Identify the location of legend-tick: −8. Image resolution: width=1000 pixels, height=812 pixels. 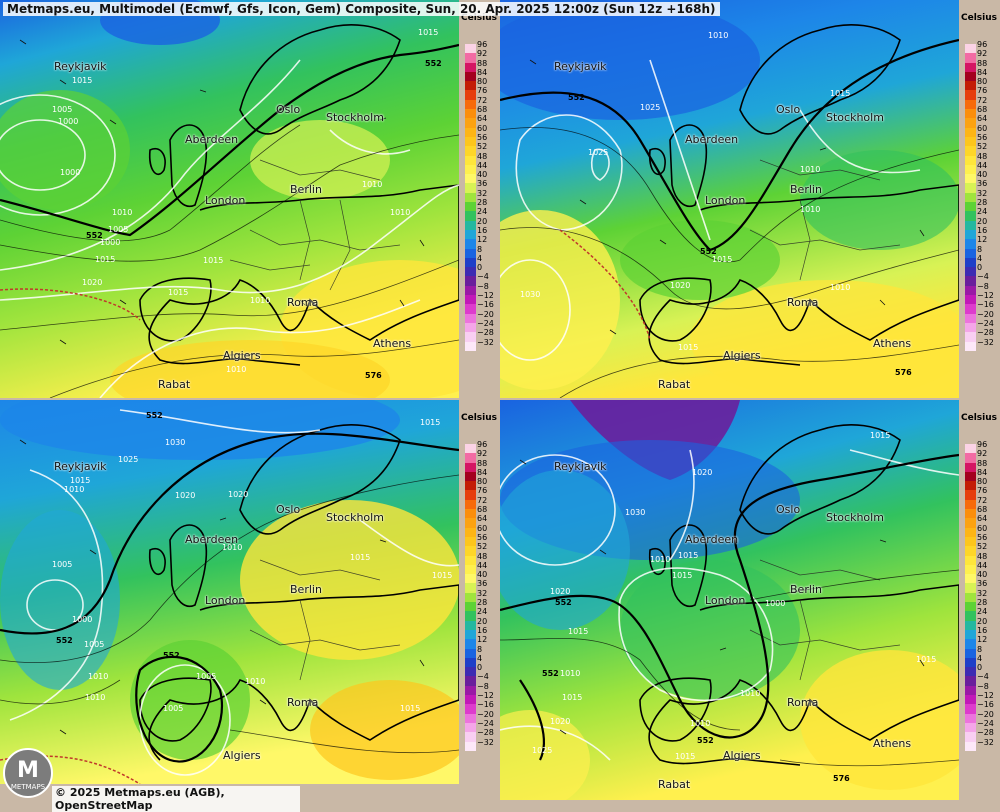
(983, 286).